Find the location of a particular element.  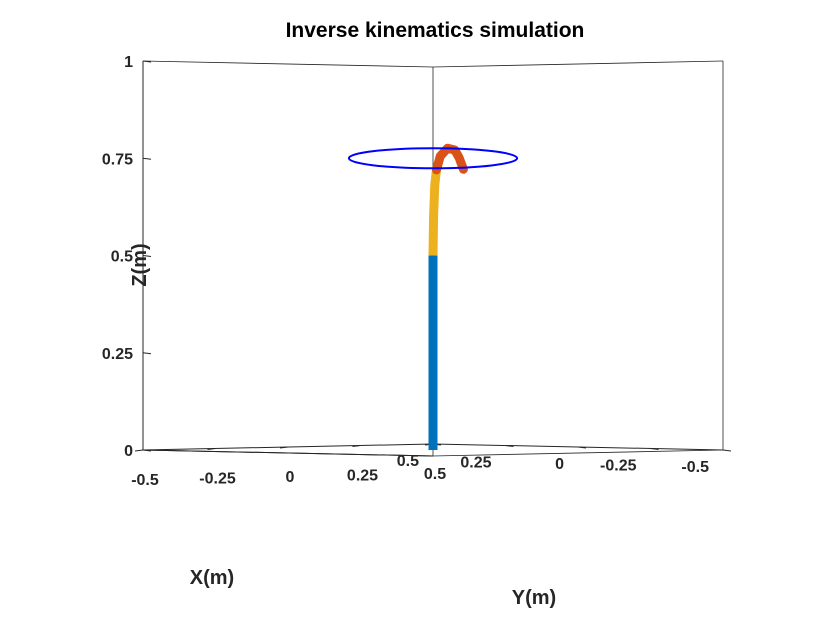

chart-title: Inverse kinematics simulation is located at coordinates (435, 30).